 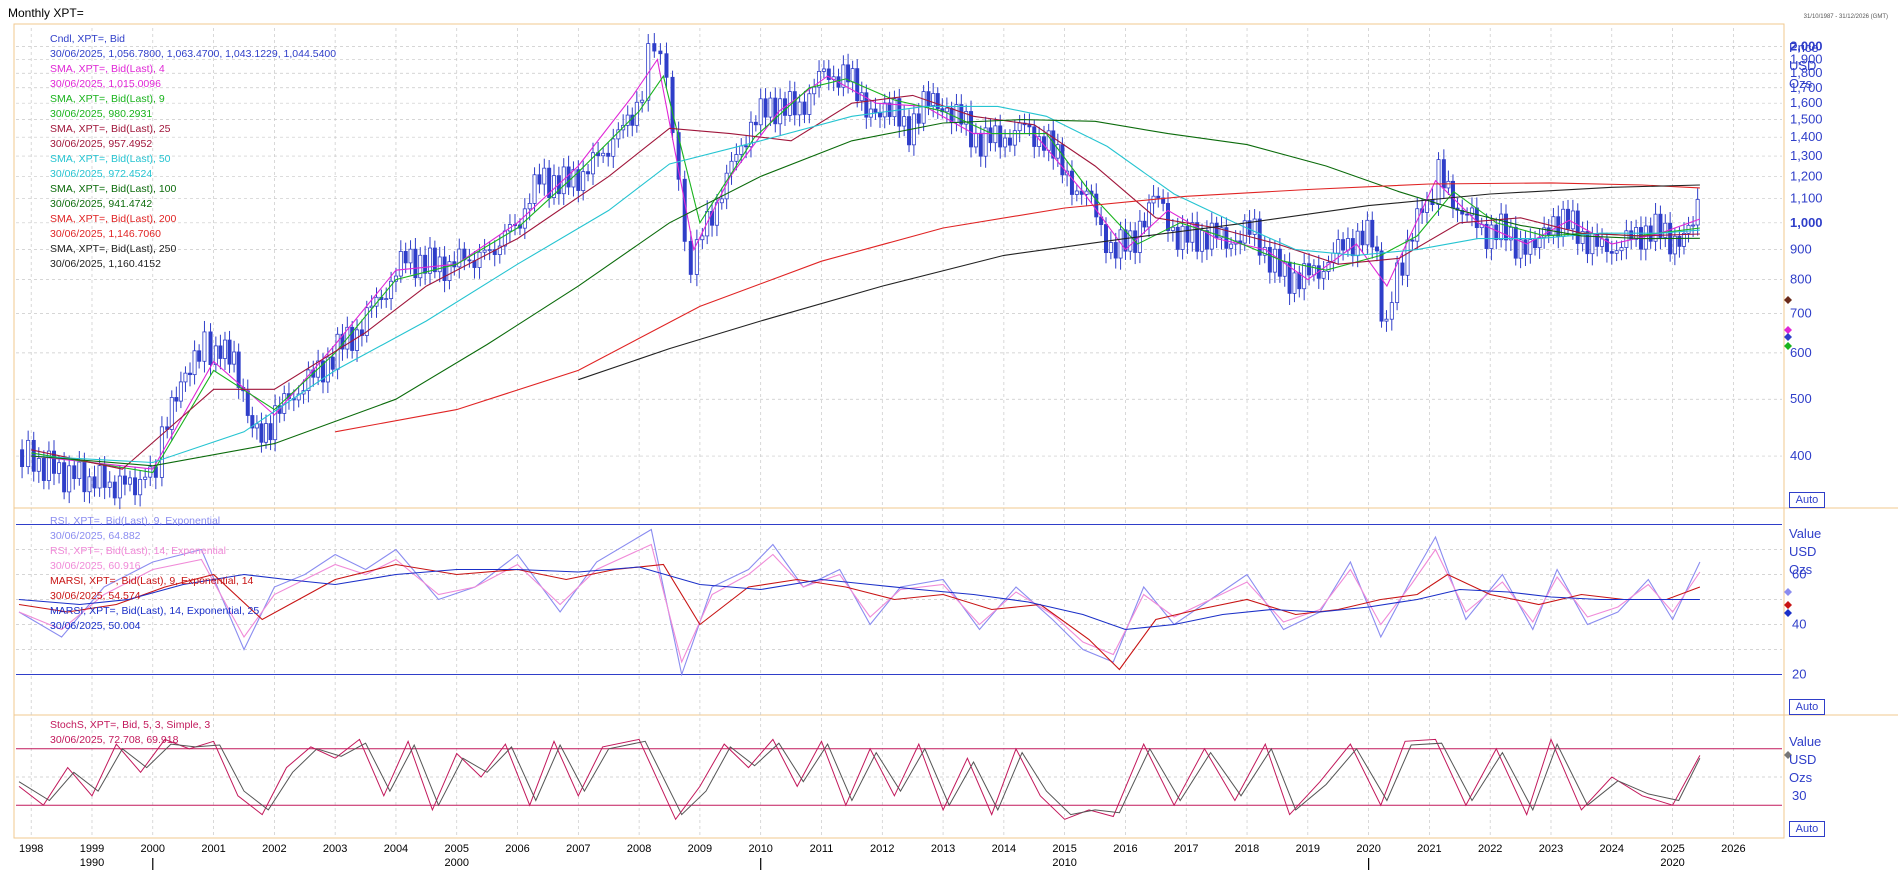 I want to click on x-year-label: 1999, so click(x=92, y=849).